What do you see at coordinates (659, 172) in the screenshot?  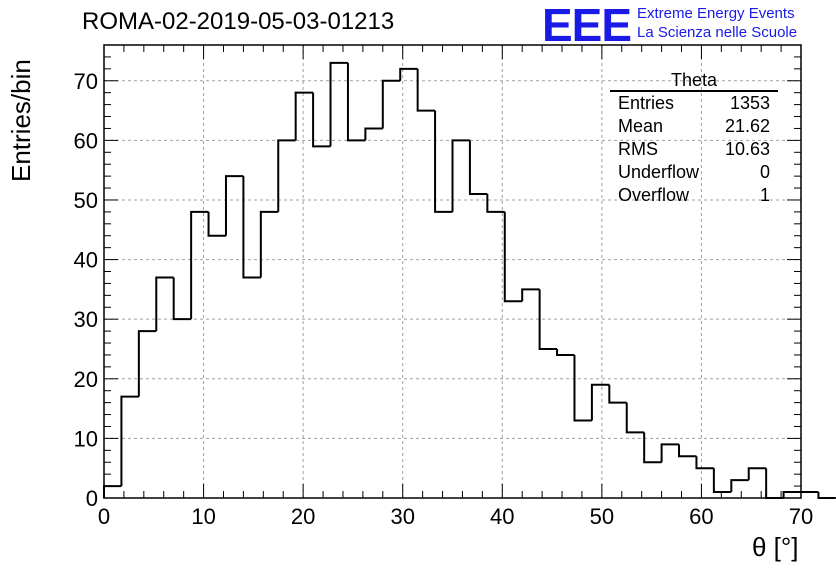 I see `stats-label: Underflow` at bounding box center [659, 172].